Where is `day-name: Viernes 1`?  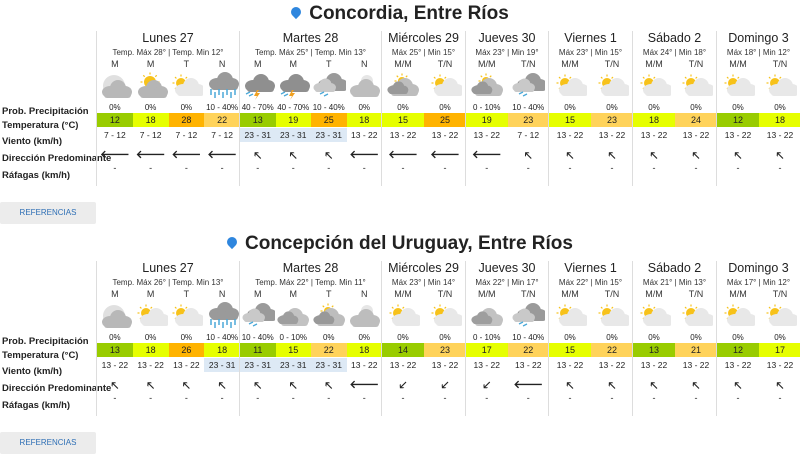 day-name: Viernes 1 is located at coordinates (590, 268).